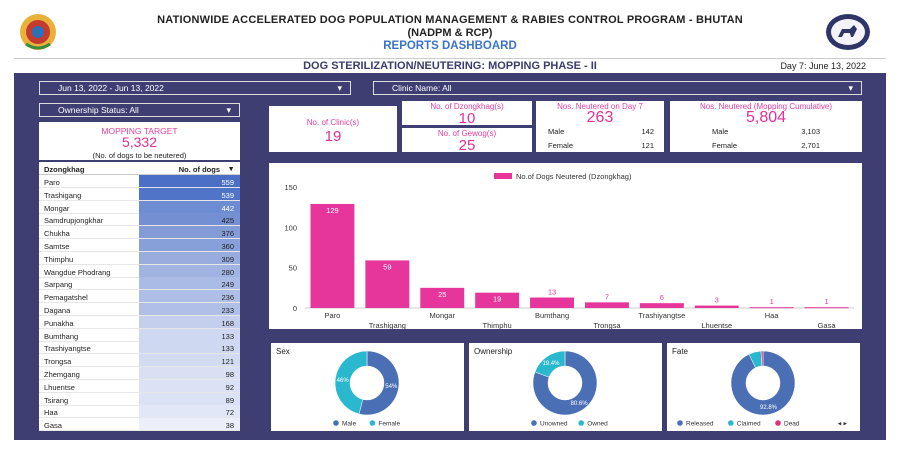  What do you see at coordinates (227, 310) in the screenshot?
I see `row-dog-count: 233` at bounding box center [227, 310].